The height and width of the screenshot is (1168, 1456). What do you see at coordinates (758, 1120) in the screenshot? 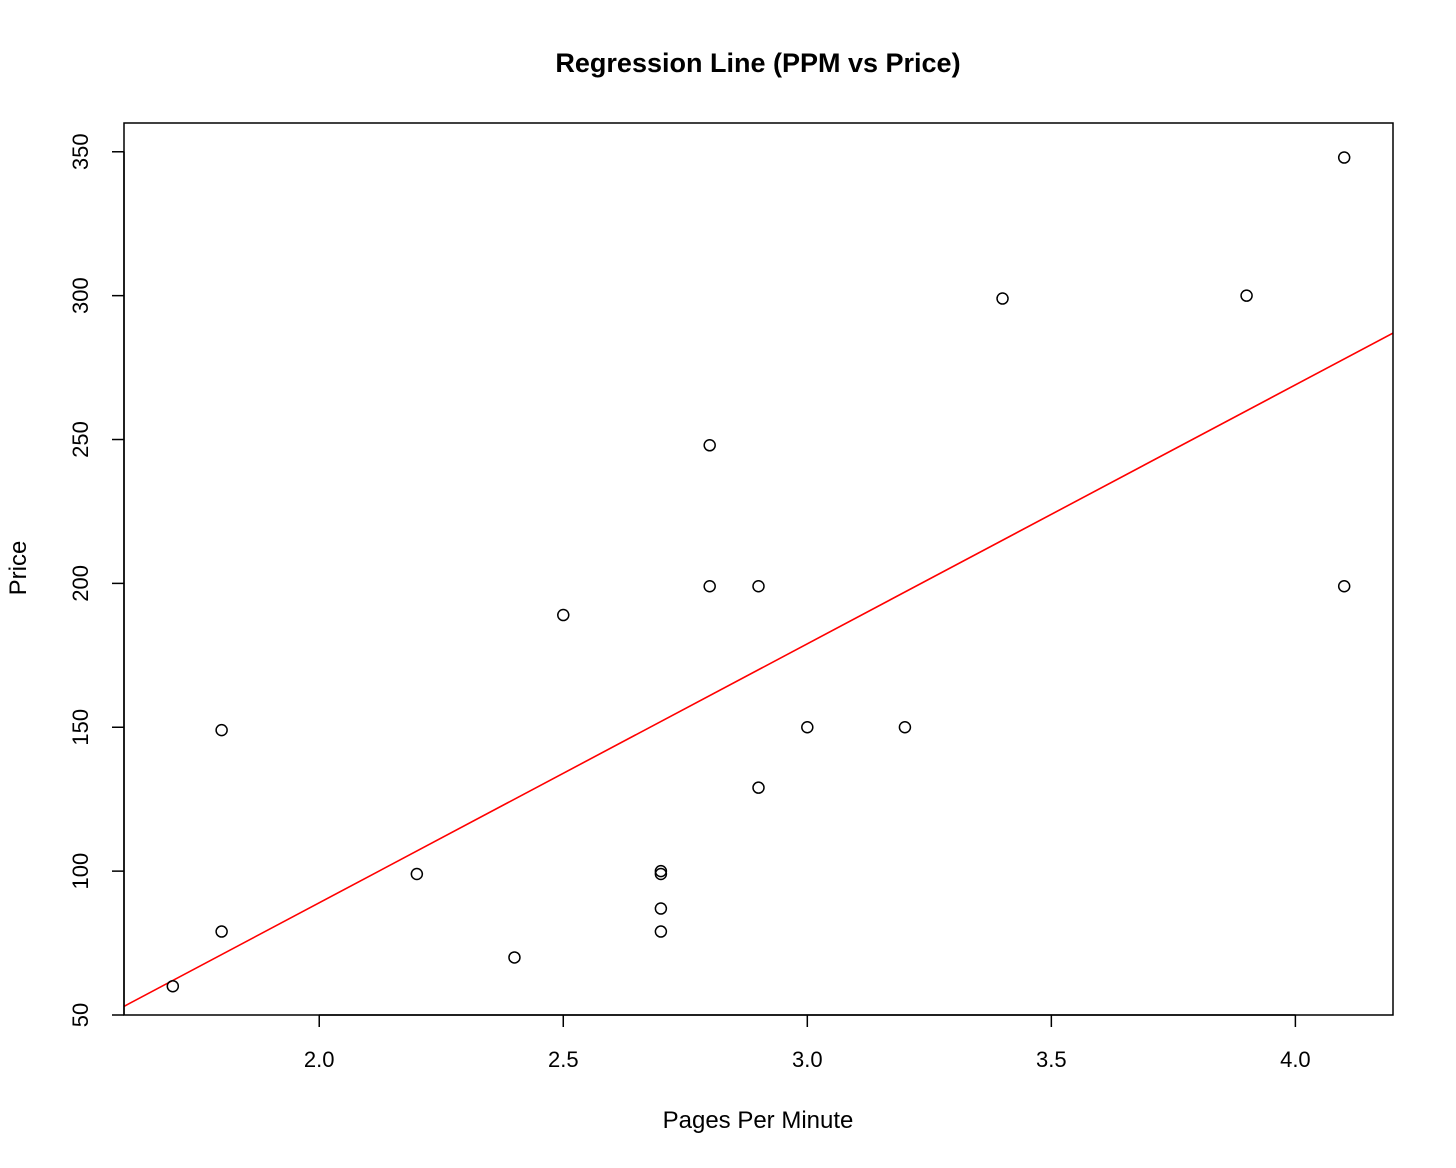
I see `x-axis-label: Pages Per Minute` at bounding box center [758, 1120].